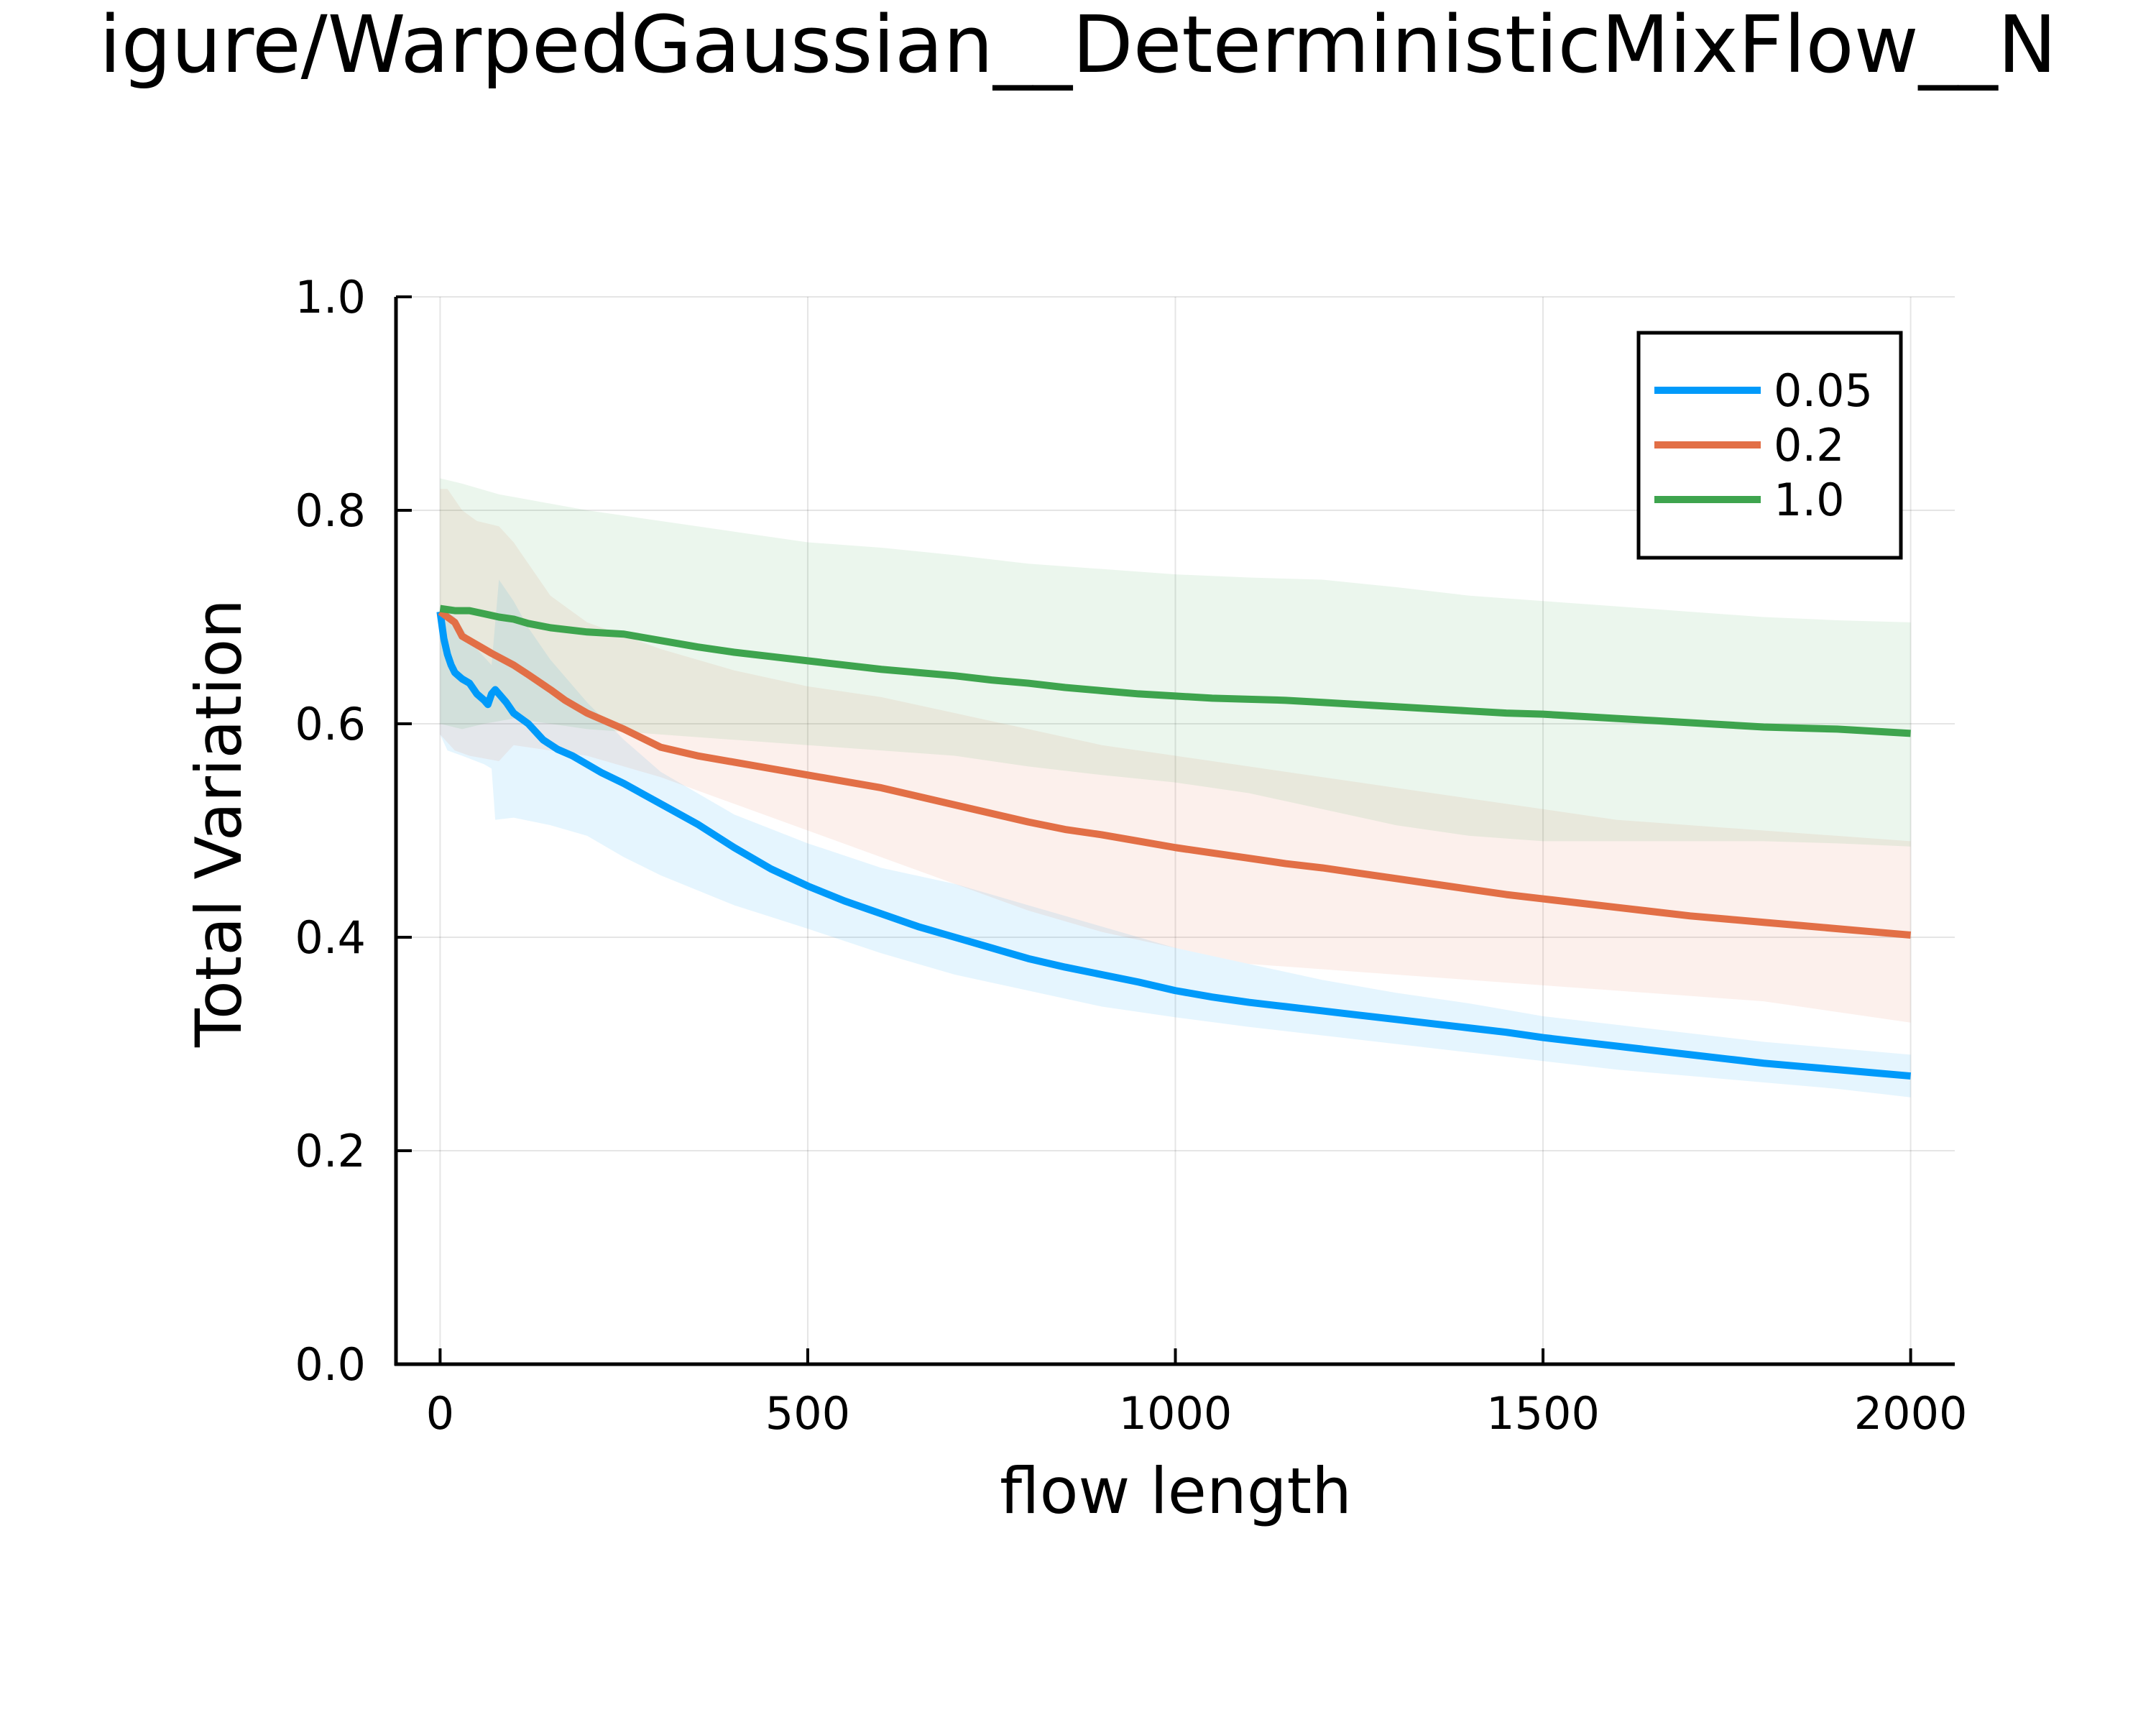  Describe the element at coordinates (331, 937) in the screenshot. I see `y-tick-label: 0.4` at that location.